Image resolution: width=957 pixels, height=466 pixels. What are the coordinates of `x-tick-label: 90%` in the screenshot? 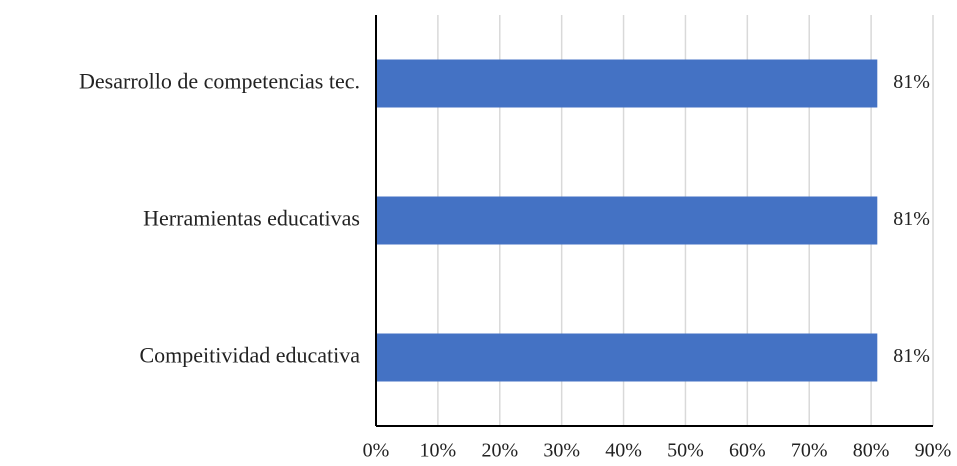 It's located at (933, 450).